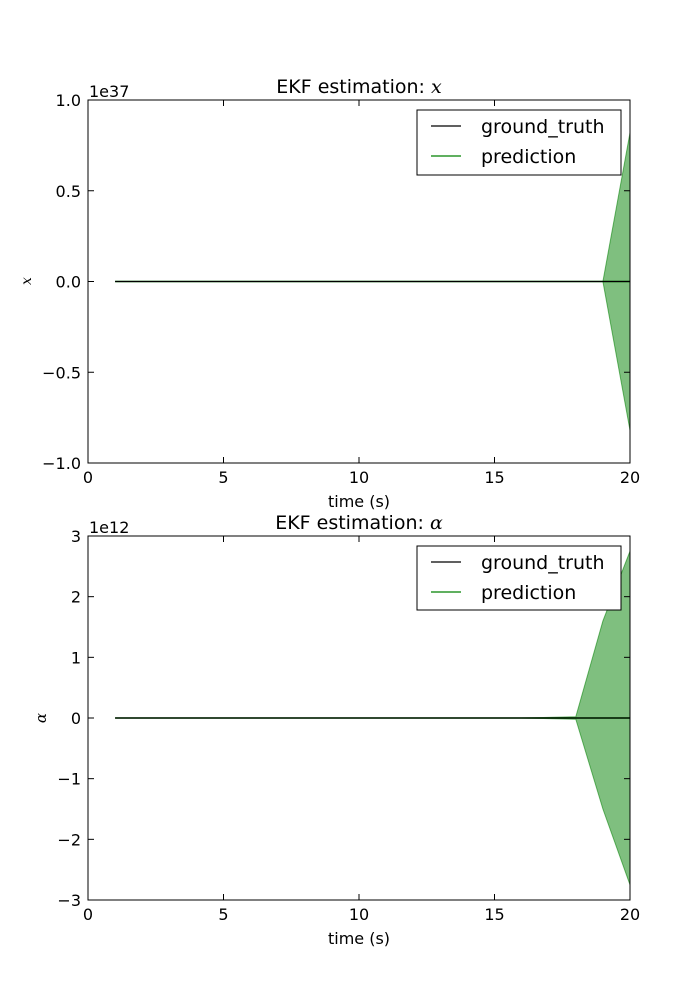 The image size is (700, 1000). I want to click on plot-x-y-tick-label: −0.5, so click(61, 372).